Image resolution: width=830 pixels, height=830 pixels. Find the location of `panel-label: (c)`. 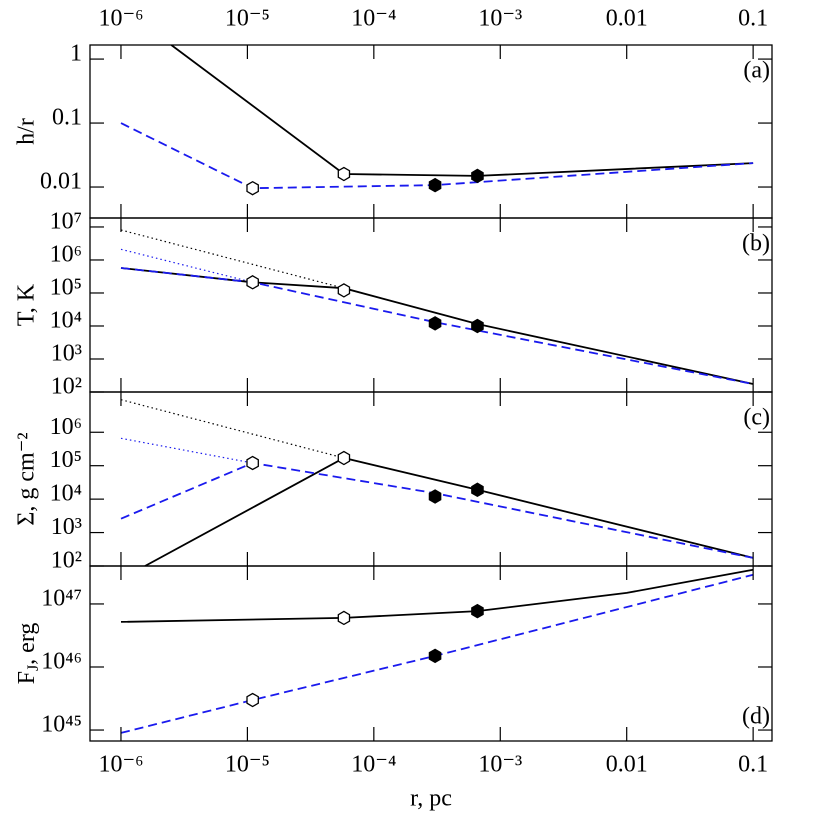

panel-label: (c) is located at coordinates (756, 418).